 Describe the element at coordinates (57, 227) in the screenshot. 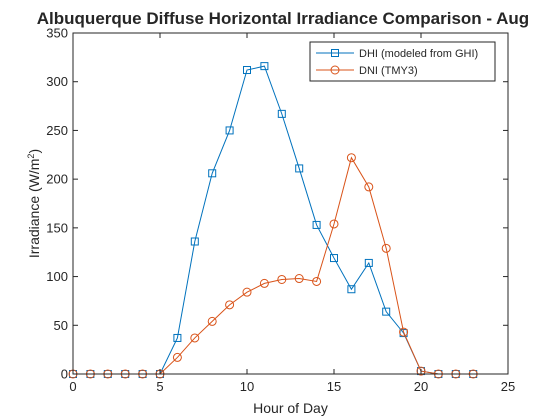

I see `y-tick-label-3: 150` at that location.